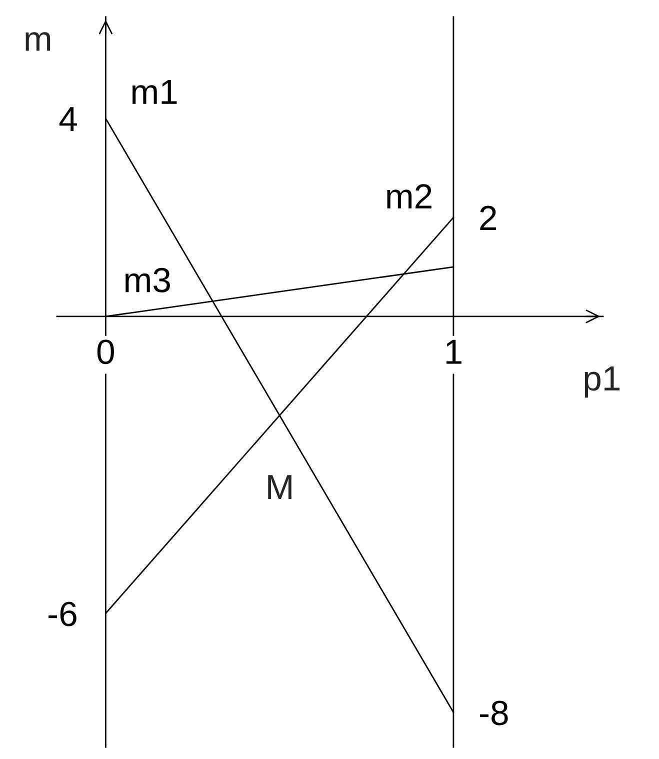 This screenshot has width=659, height=759. I want to click on x-tick-label: 0, so click(105, 352).